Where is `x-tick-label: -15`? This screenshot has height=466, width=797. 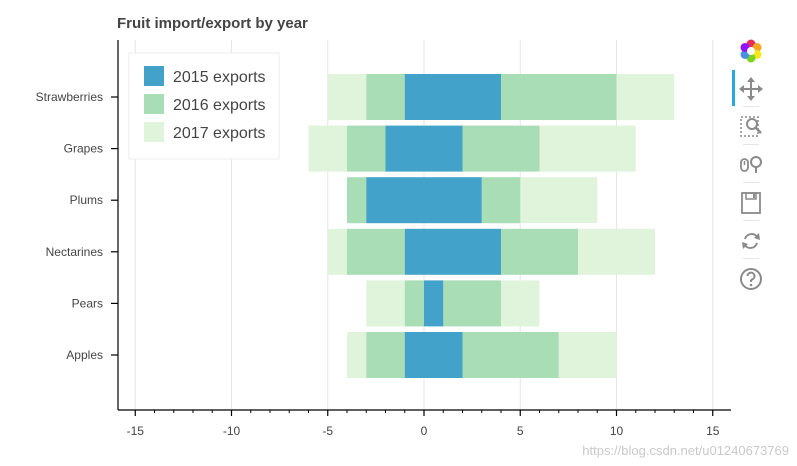 x-tick-label: -15 is located at coordinates (136, 431).